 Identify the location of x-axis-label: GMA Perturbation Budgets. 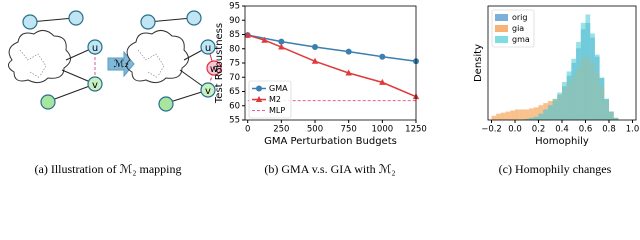
(330, 141).